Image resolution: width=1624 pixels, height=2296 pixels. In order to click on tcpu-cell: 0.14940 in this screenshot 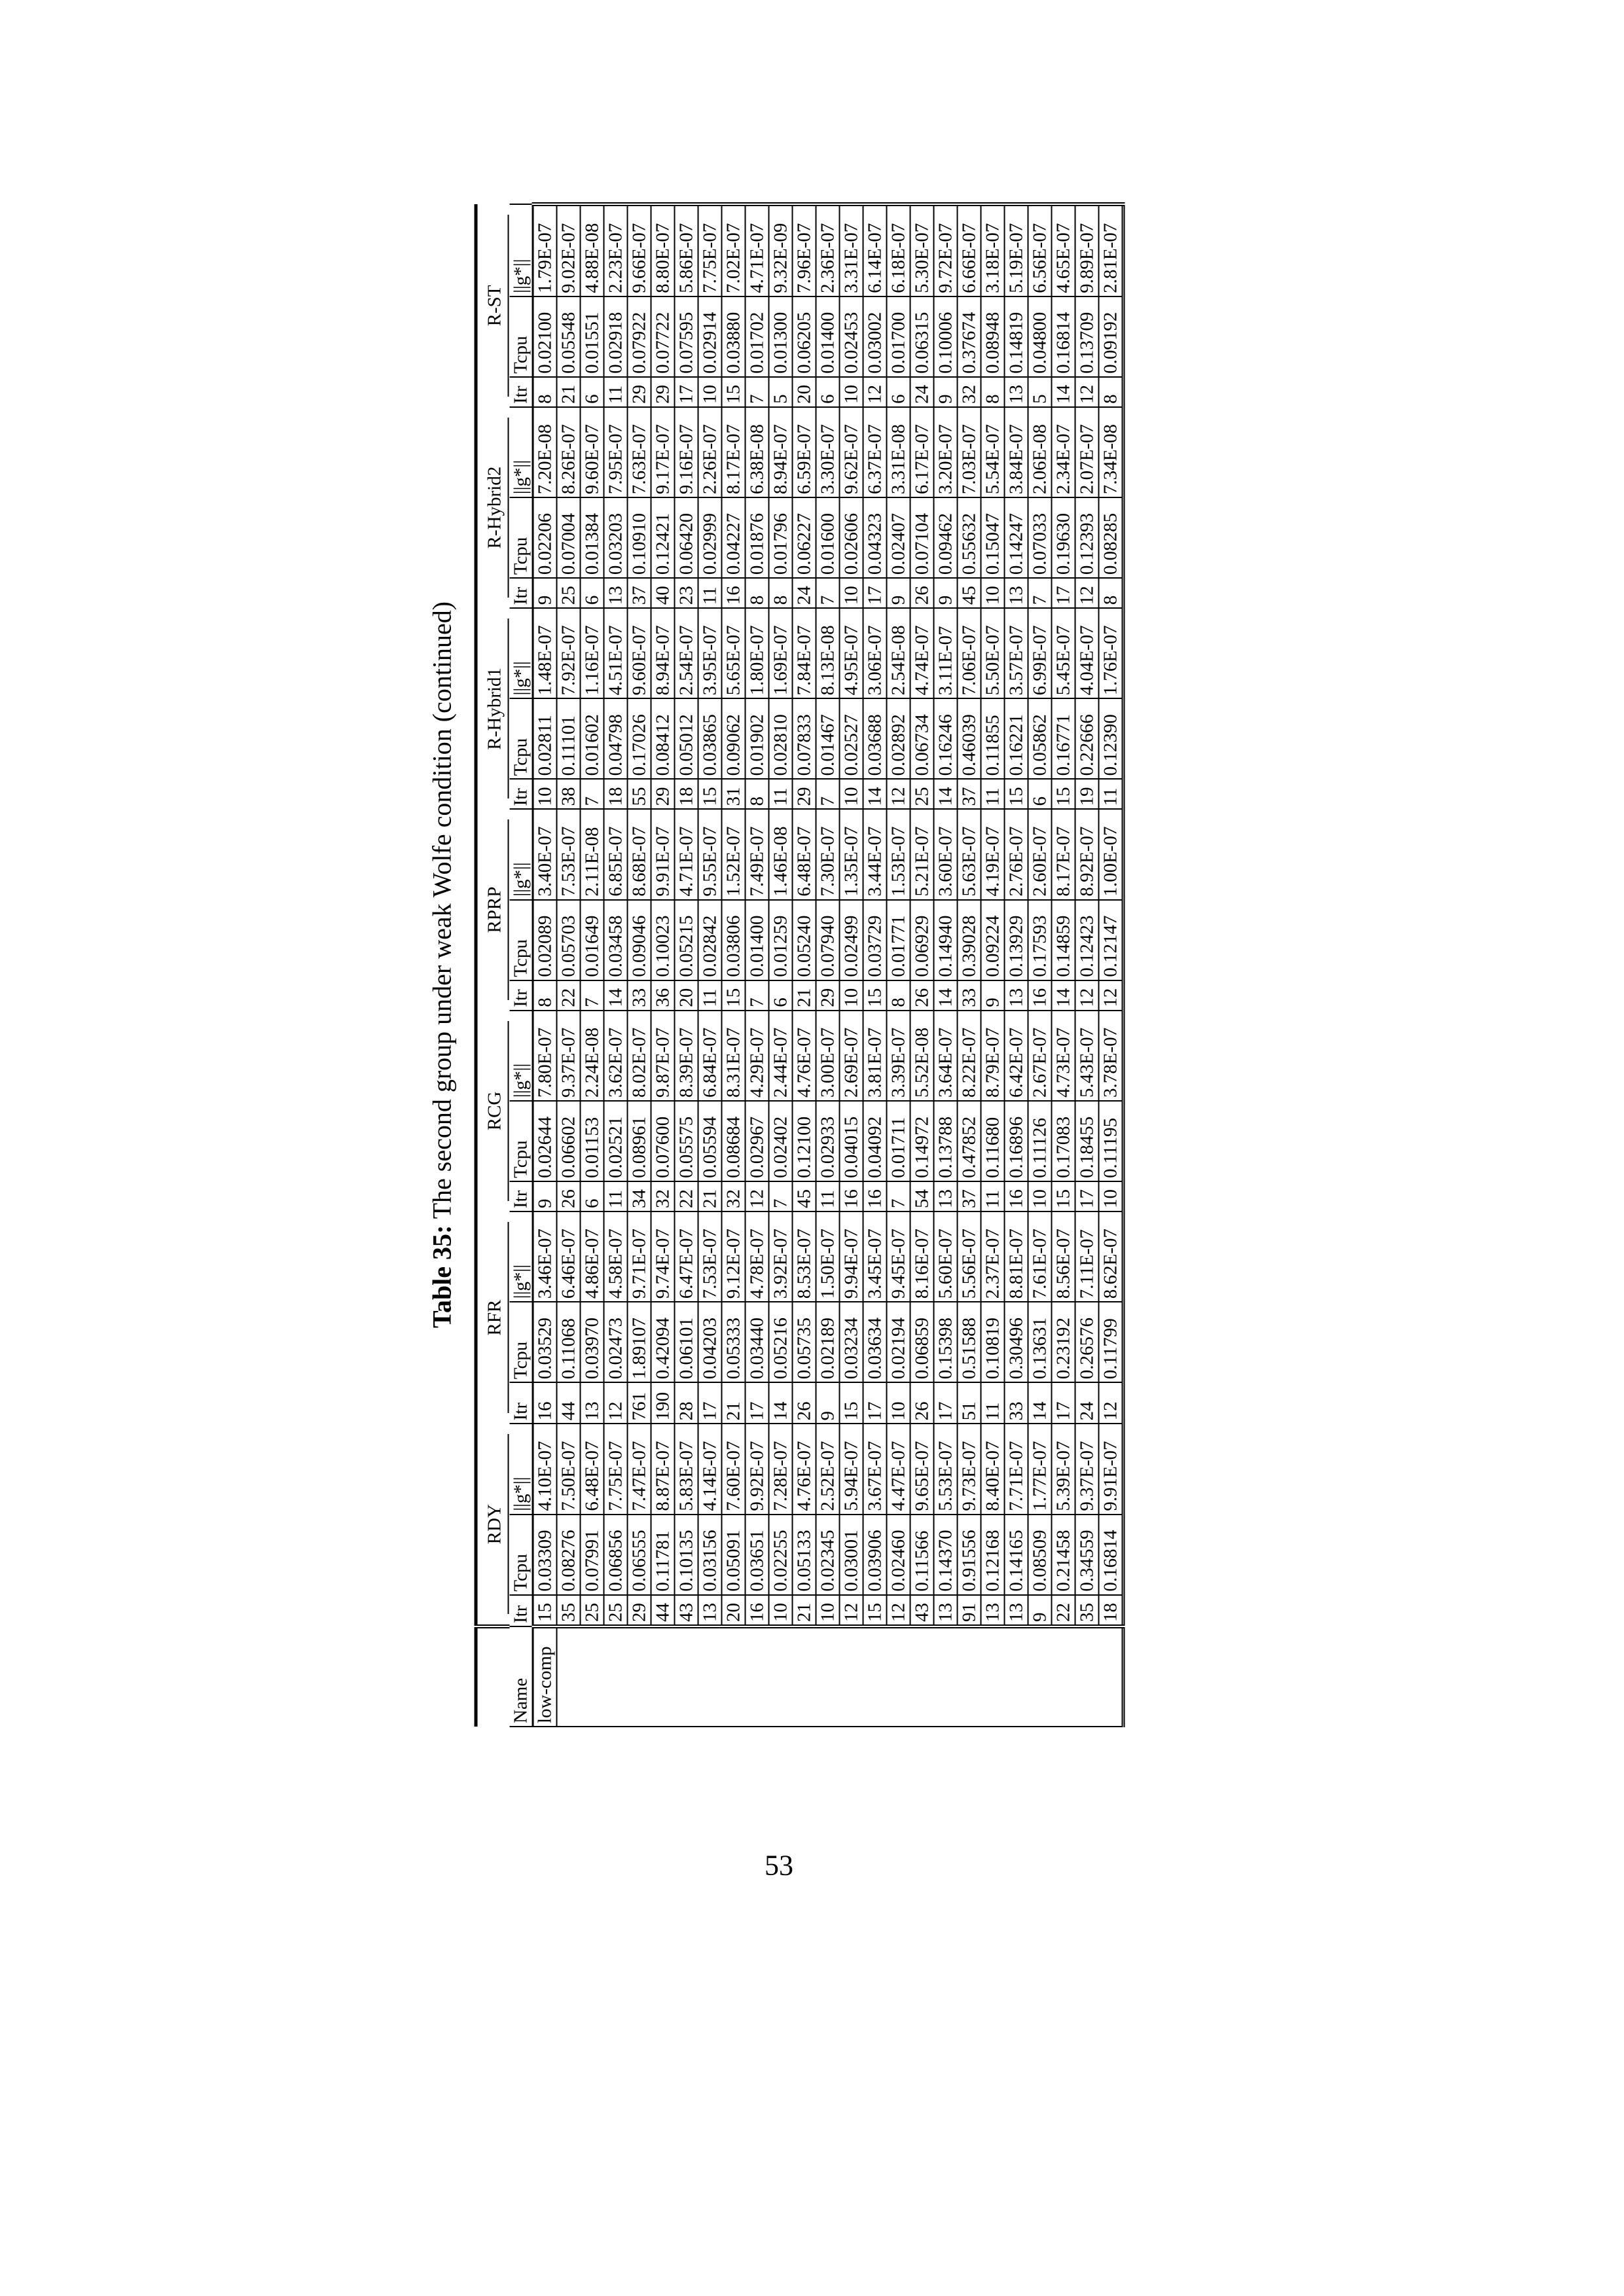, I will do `click(945, 939)`.